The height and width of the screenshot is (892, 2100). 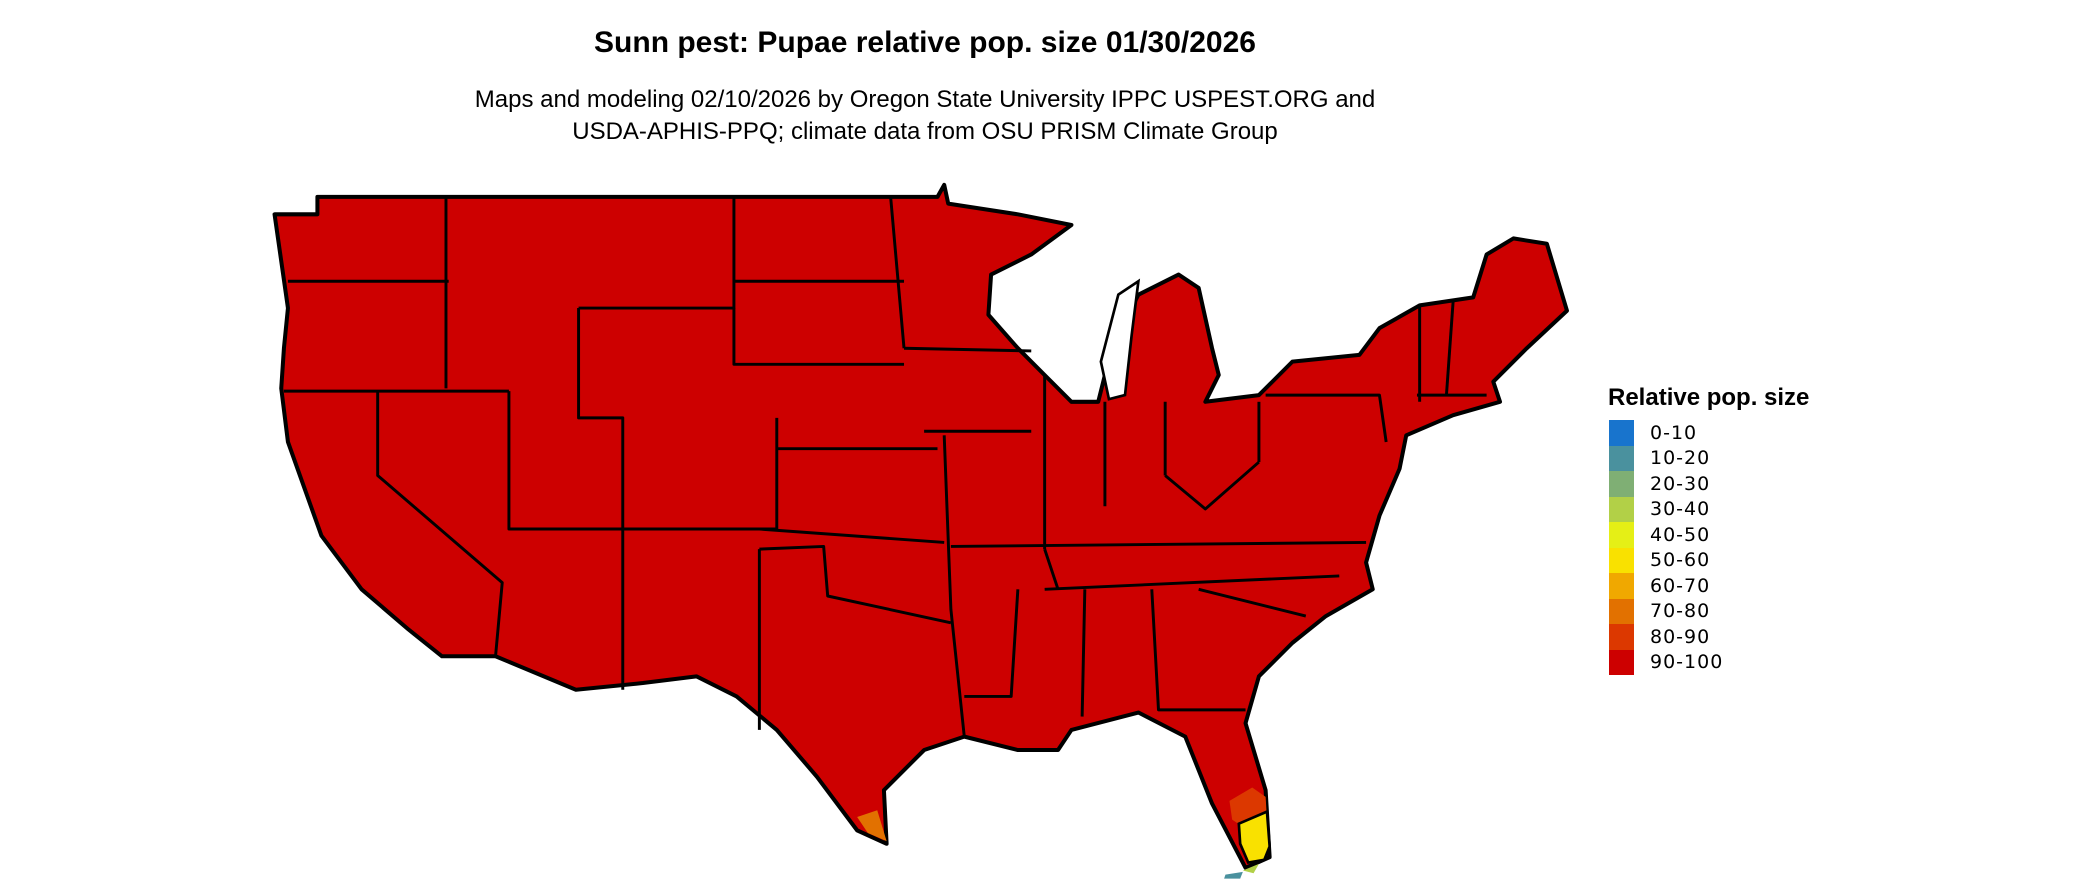 I want to click on legend-label: 20-30, so click(x=1680, y=483).